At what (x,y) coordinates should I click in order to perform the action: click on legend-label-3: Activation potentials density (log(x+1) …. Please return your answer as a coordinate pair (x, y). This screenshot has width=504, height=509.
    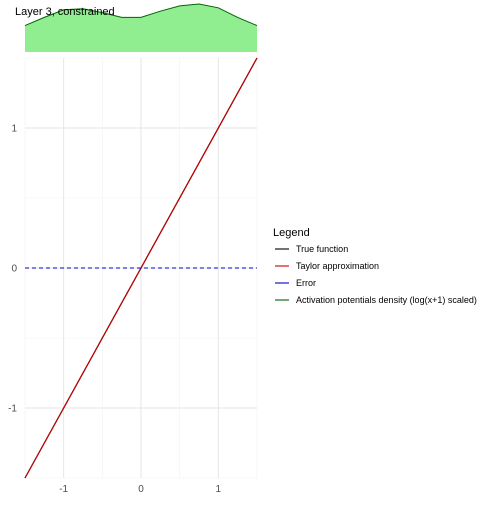
    Looking at the image, I should click on (386, 300).